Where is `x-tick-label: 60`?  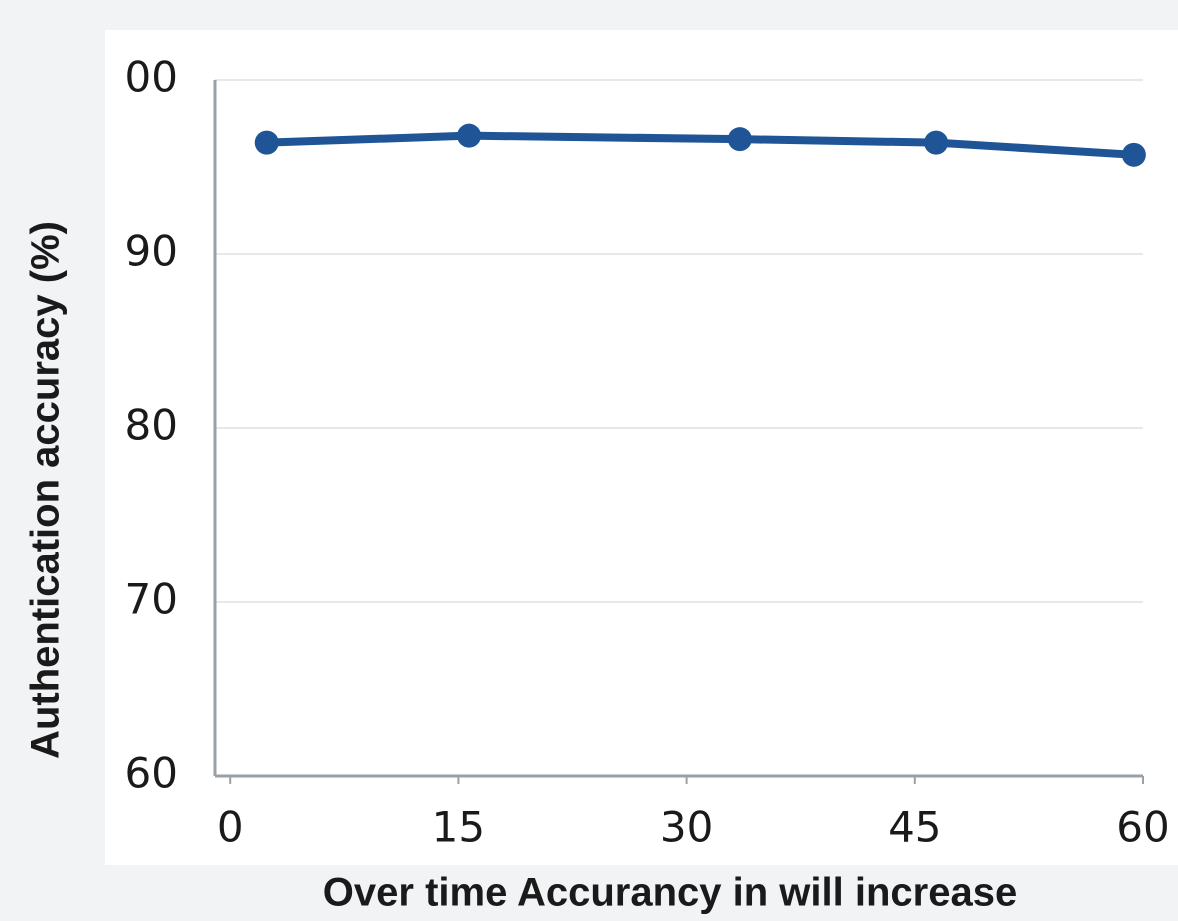 x-tick-label: 60 is located at coordinates (1142, 827).